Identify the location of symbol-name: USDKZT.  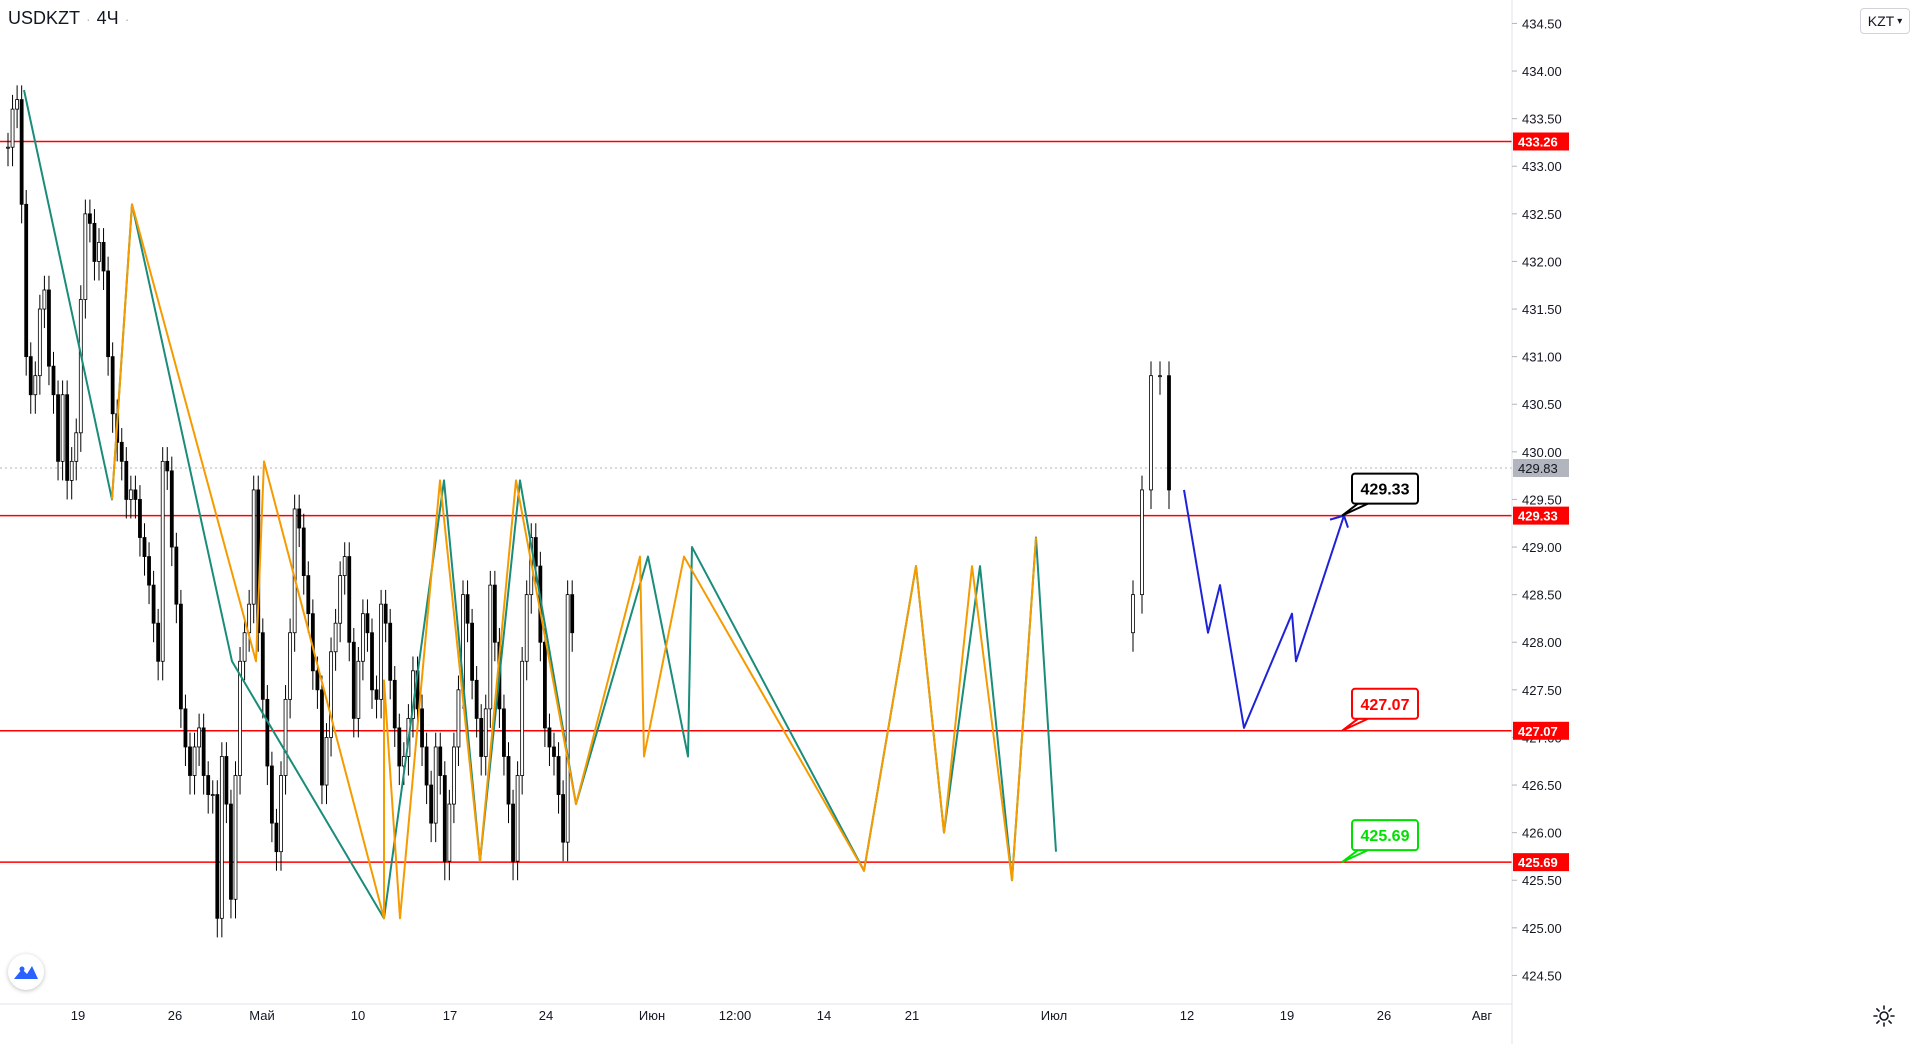
(44, 18).